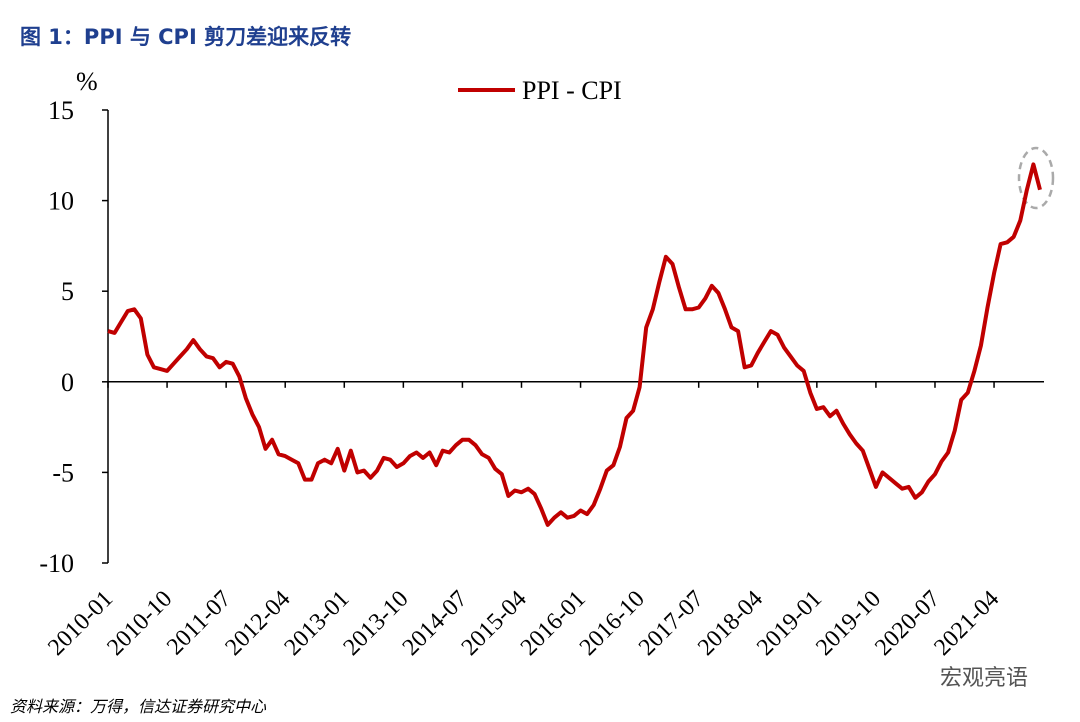 Image resolution: width=1080 pixels, height=722 pixels. What do you see at coordinates (63, 472) in the screenshot?
I see `y-tick-label: -5` at bounding box center [63, 472].